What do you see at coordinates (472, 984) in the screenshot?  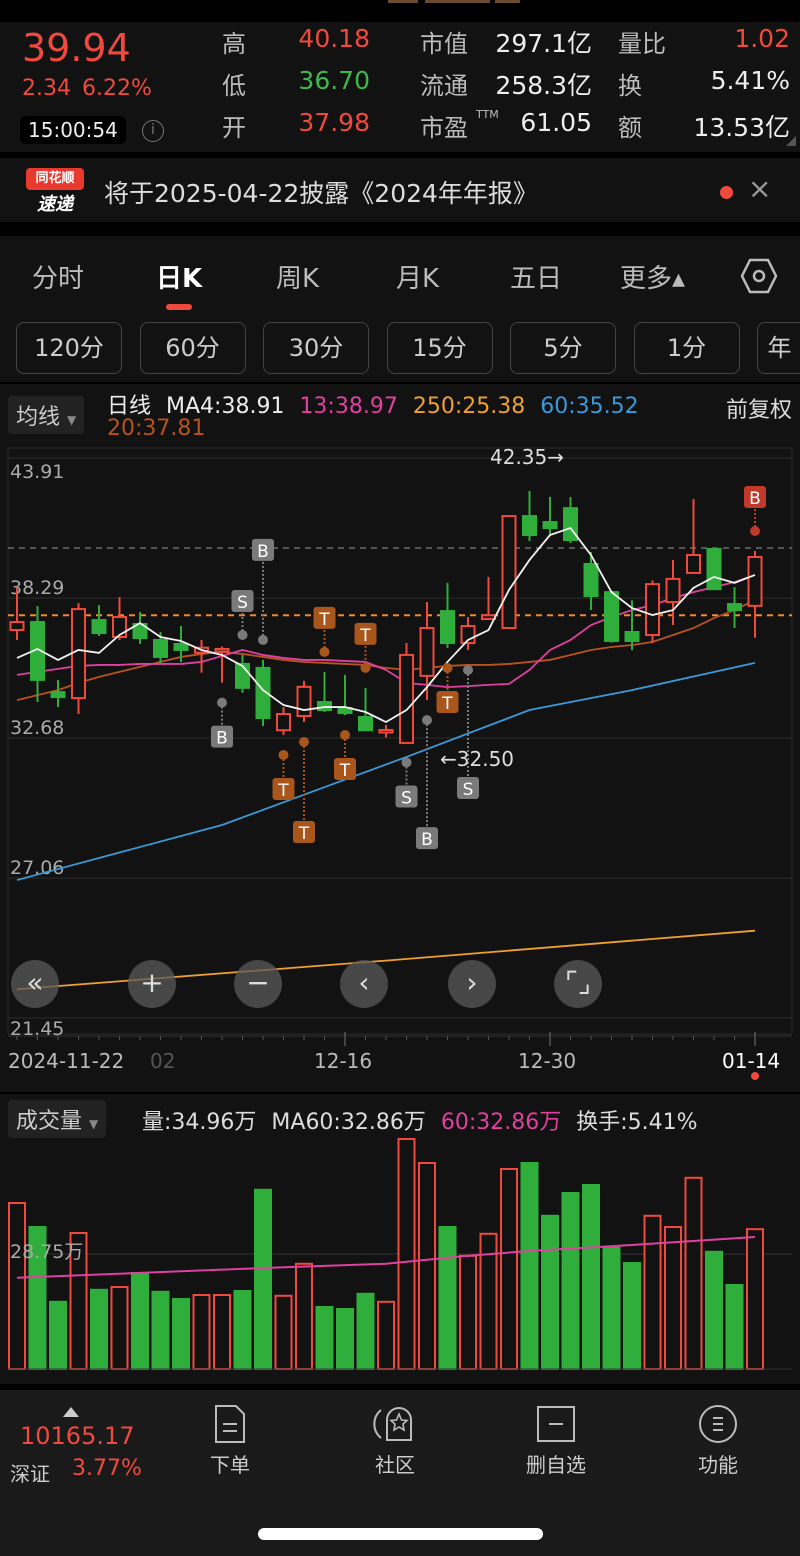 I see `scroll-right-button: ›` at bounding box center [472, 984].